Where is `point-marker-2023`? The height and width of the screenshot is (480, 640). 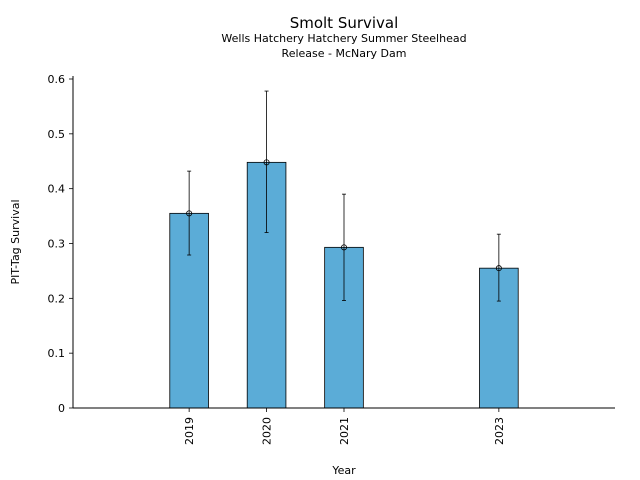
point-marker-2023 is located at coordinates (498, 268).